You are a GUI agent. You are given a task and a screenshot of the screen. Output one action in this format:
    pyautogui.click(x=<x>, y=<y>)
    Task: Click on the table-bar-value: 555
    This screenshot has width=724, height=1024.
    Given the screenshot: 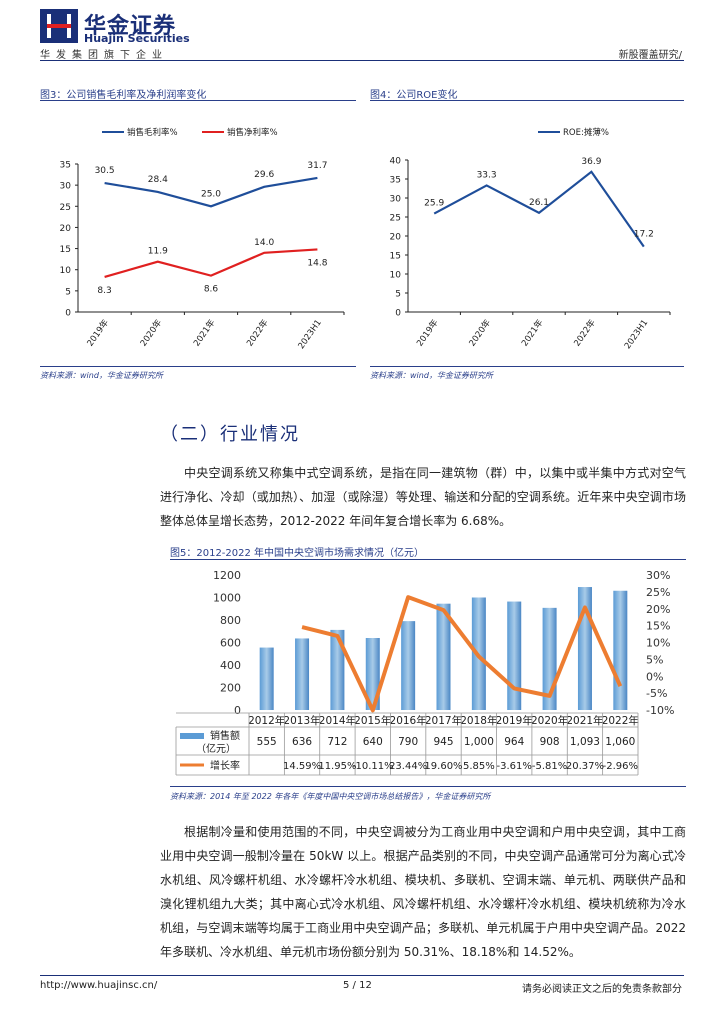 What is the action you would take?
    pyautogui.click(x=267, y=742)
    